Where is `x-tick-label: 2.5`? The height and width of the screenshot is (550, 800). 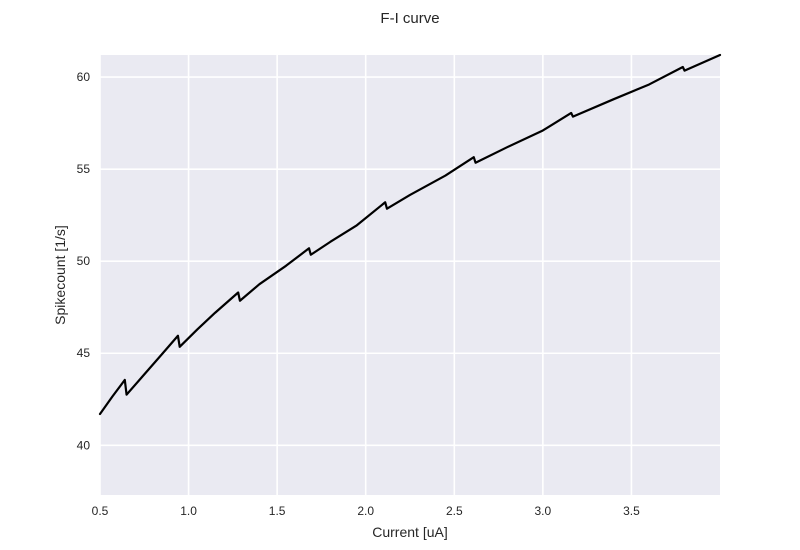 x-tick-label: 2.5 is located at coordinates (454, 511).